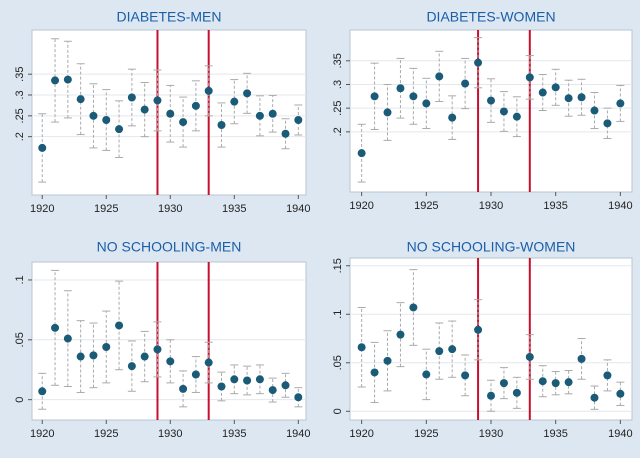 The width and height of the screenshot is (640, 458). What do you see at coordinates (491, 247) in the screenshot?
I see `chart-title: NO SCHOOLING-WOMEN` at bounding box center [491, 247].